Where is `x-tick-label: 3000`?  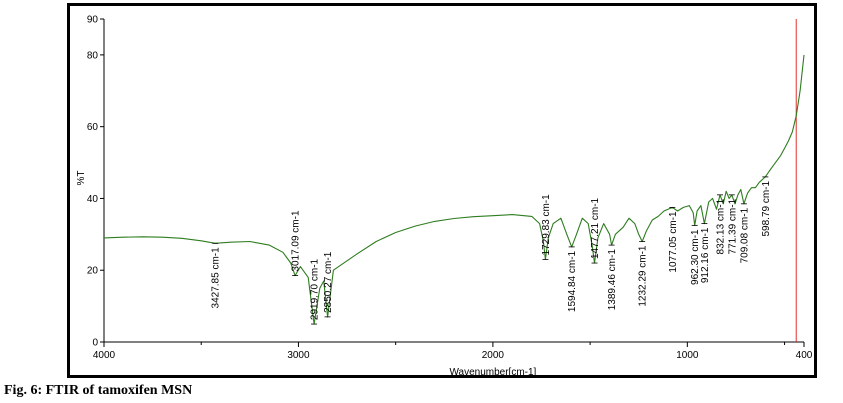 x-tick-label: 3000 is located at coordinates (298, 355).